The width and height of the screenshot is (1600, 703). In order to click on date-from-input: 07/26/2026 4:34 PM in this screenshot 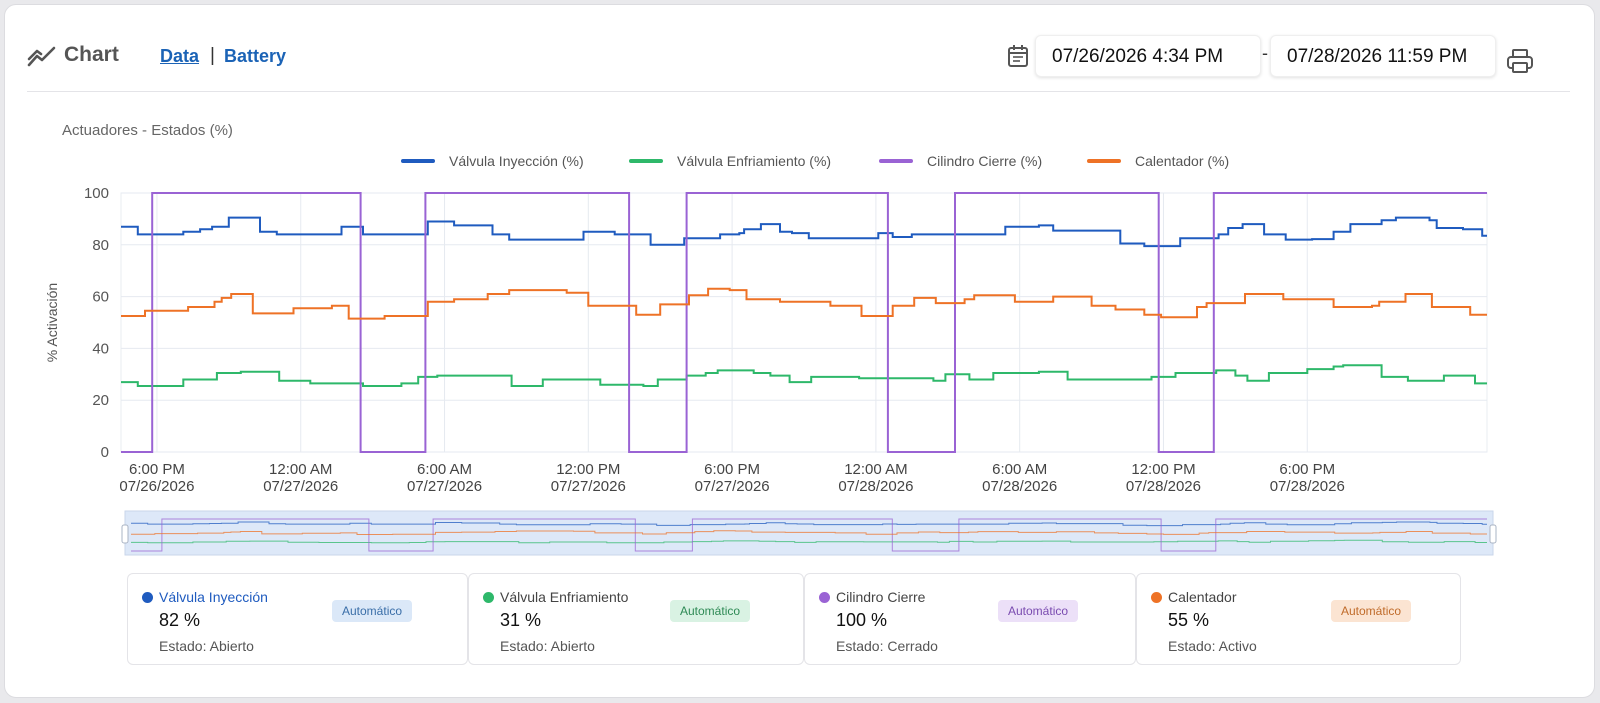, I will do `click(1148, 56)`.